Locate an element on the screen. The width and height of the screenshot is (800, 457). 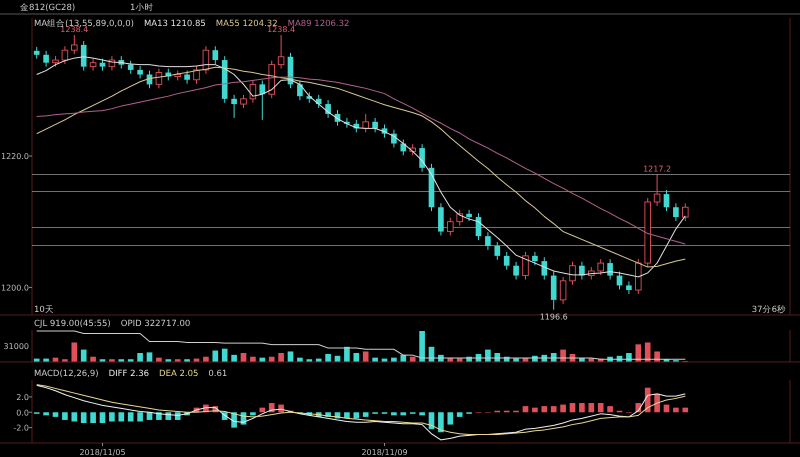
y-tick-label: -2.0 is located at coordinates (21, 428).